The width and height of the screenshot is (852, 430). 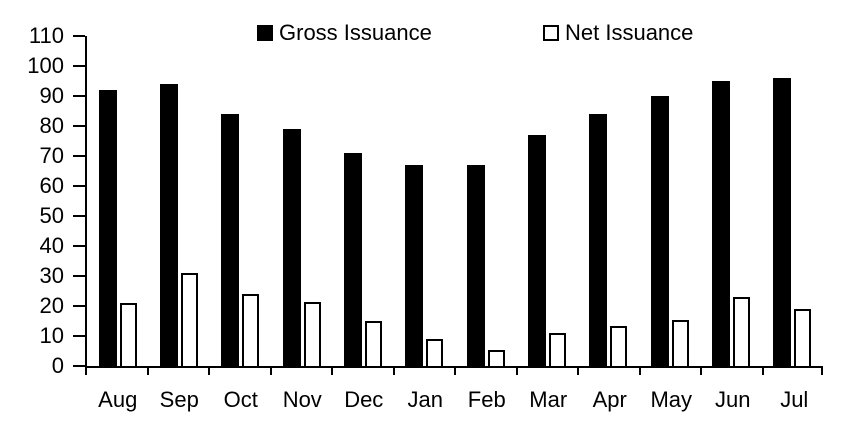 What do you see at coordinates (51, 275) in the screenshot?
I see `y-axis-label-30: 30` at bounding box center [51, 275].